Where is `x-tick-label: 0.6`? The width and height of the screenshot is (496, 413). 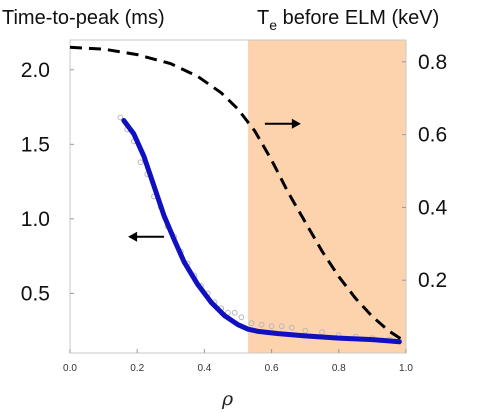
x-tick-label: 0.6 is located at coordinates (272, 368).